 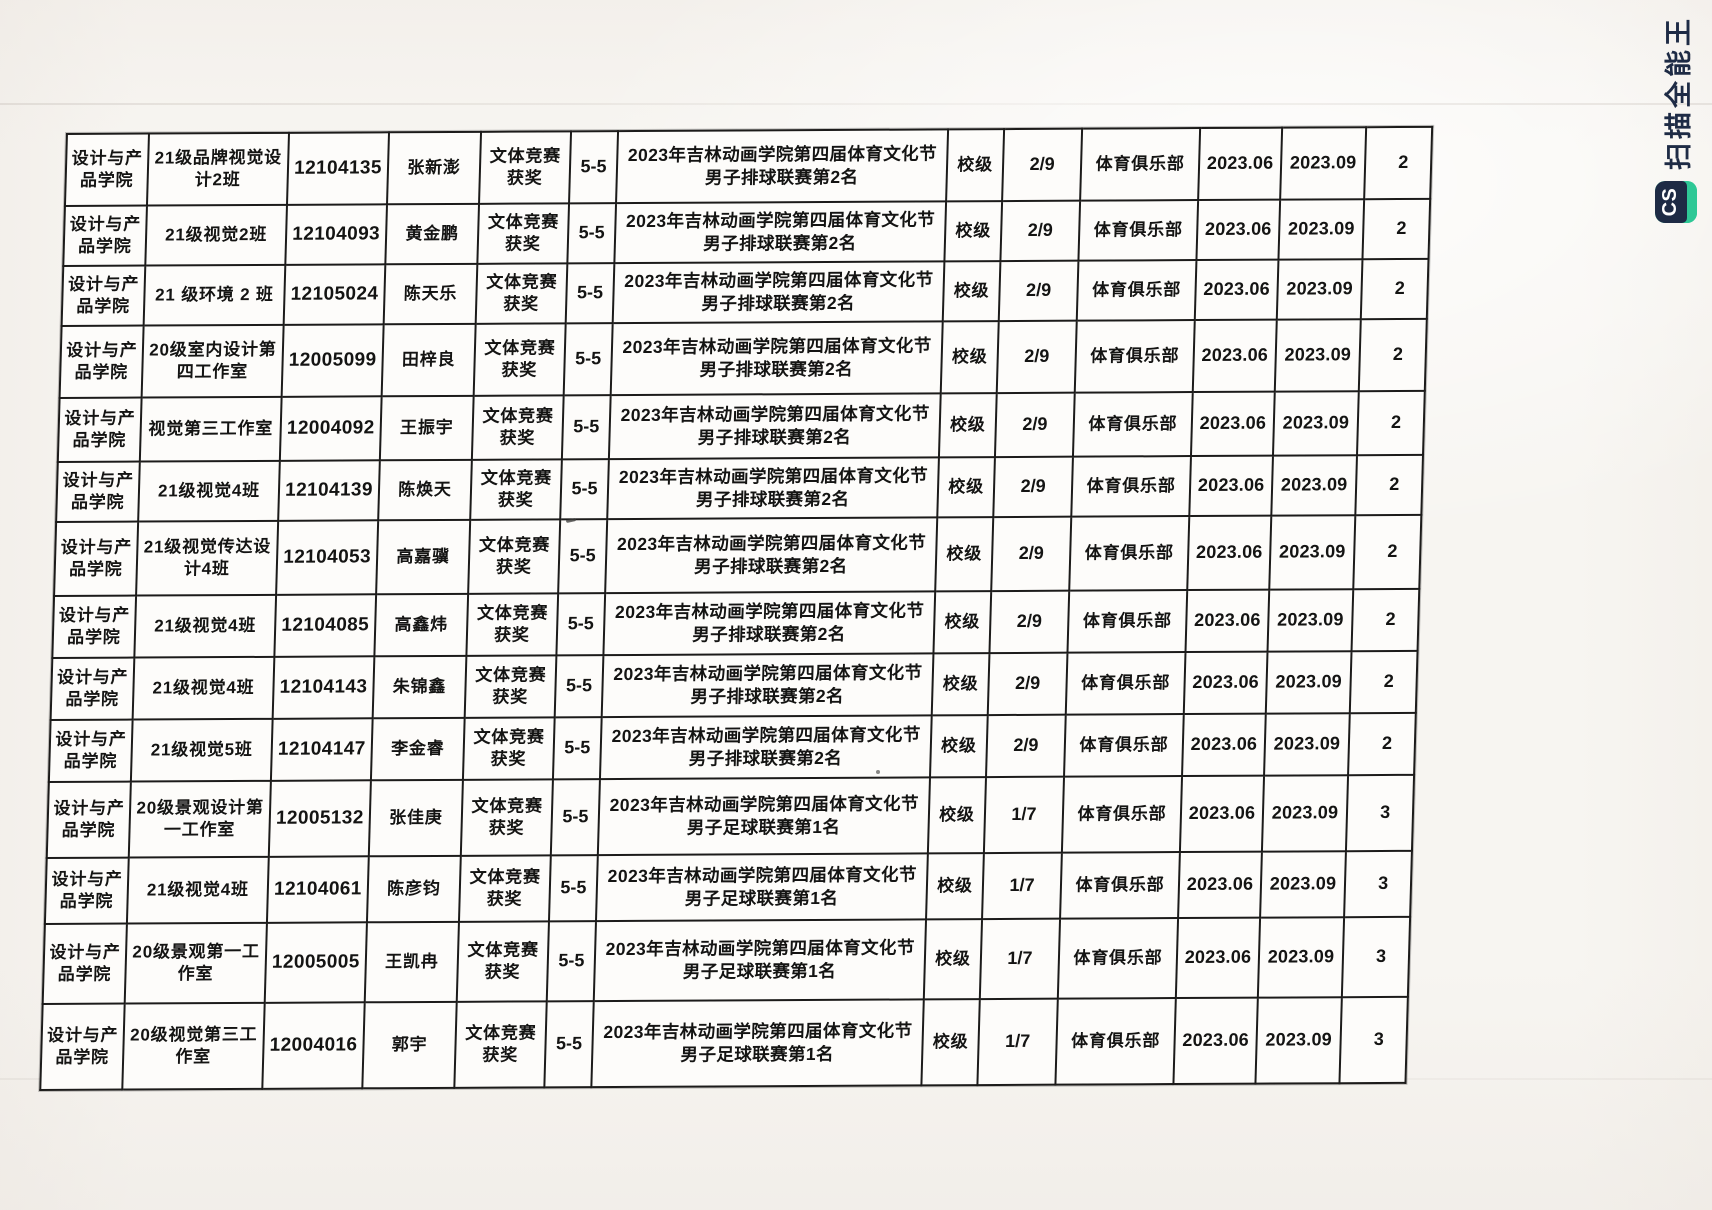 I want to click on cell-name: 王凯冉, so click(x=411, y=962).